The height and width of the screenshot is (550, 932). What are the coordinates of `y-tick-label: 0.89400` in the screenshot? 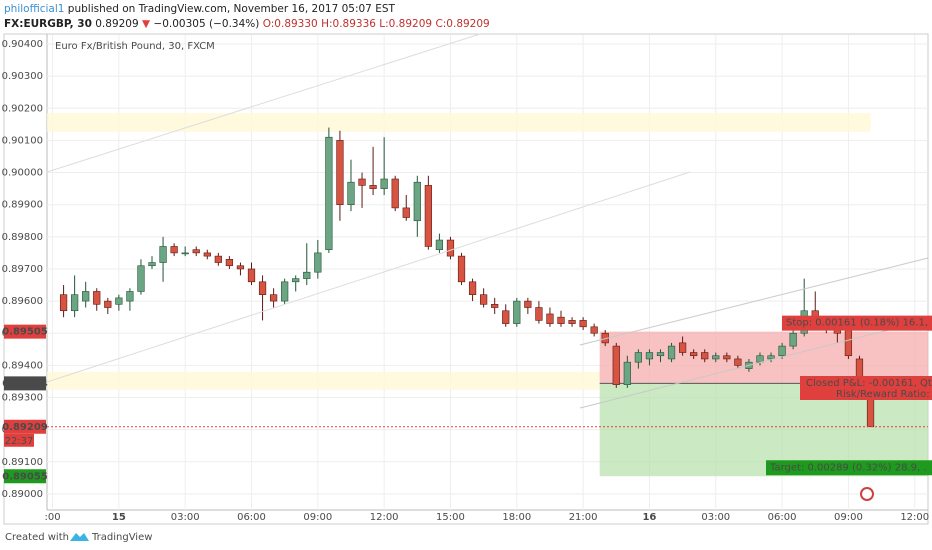 It's located at (22, 365).